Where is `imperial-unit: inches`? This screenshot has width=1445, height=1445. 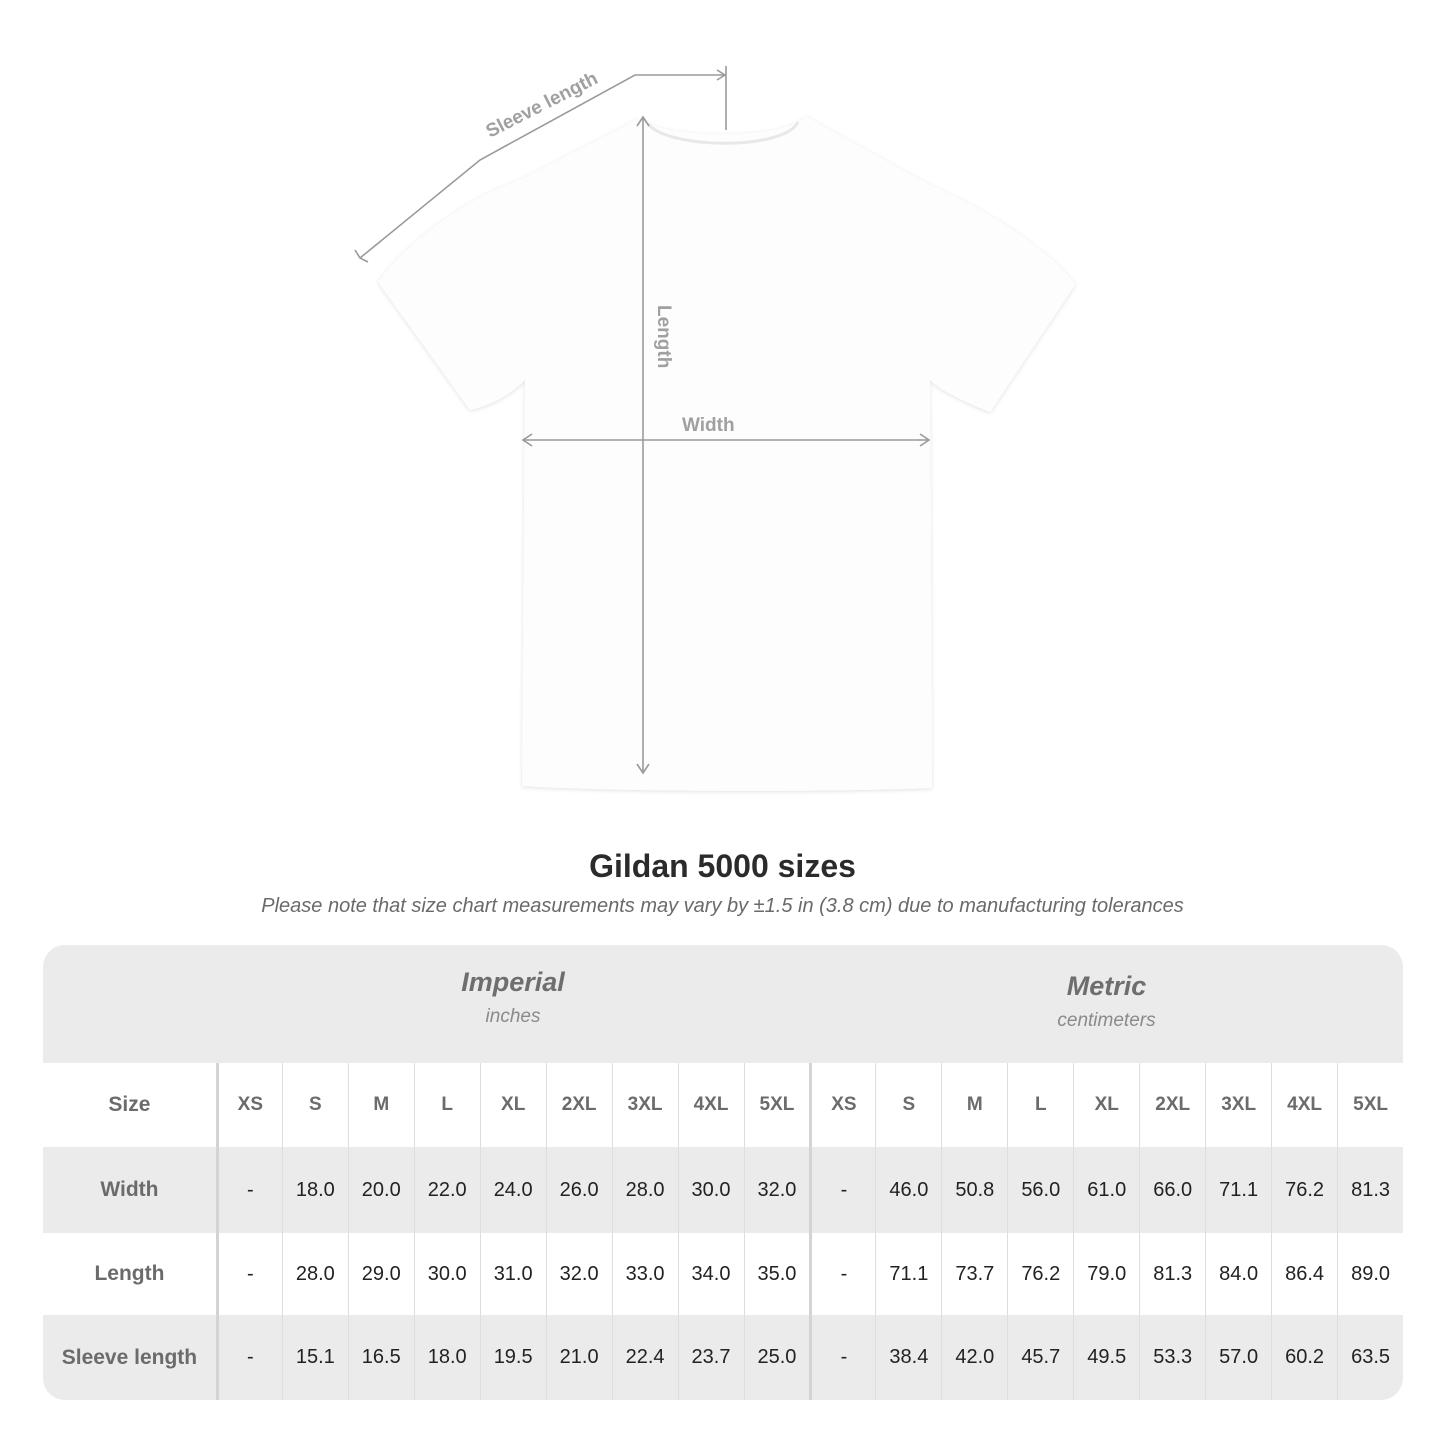
imperial-unit: inches is located at coordinates (513, 1016).